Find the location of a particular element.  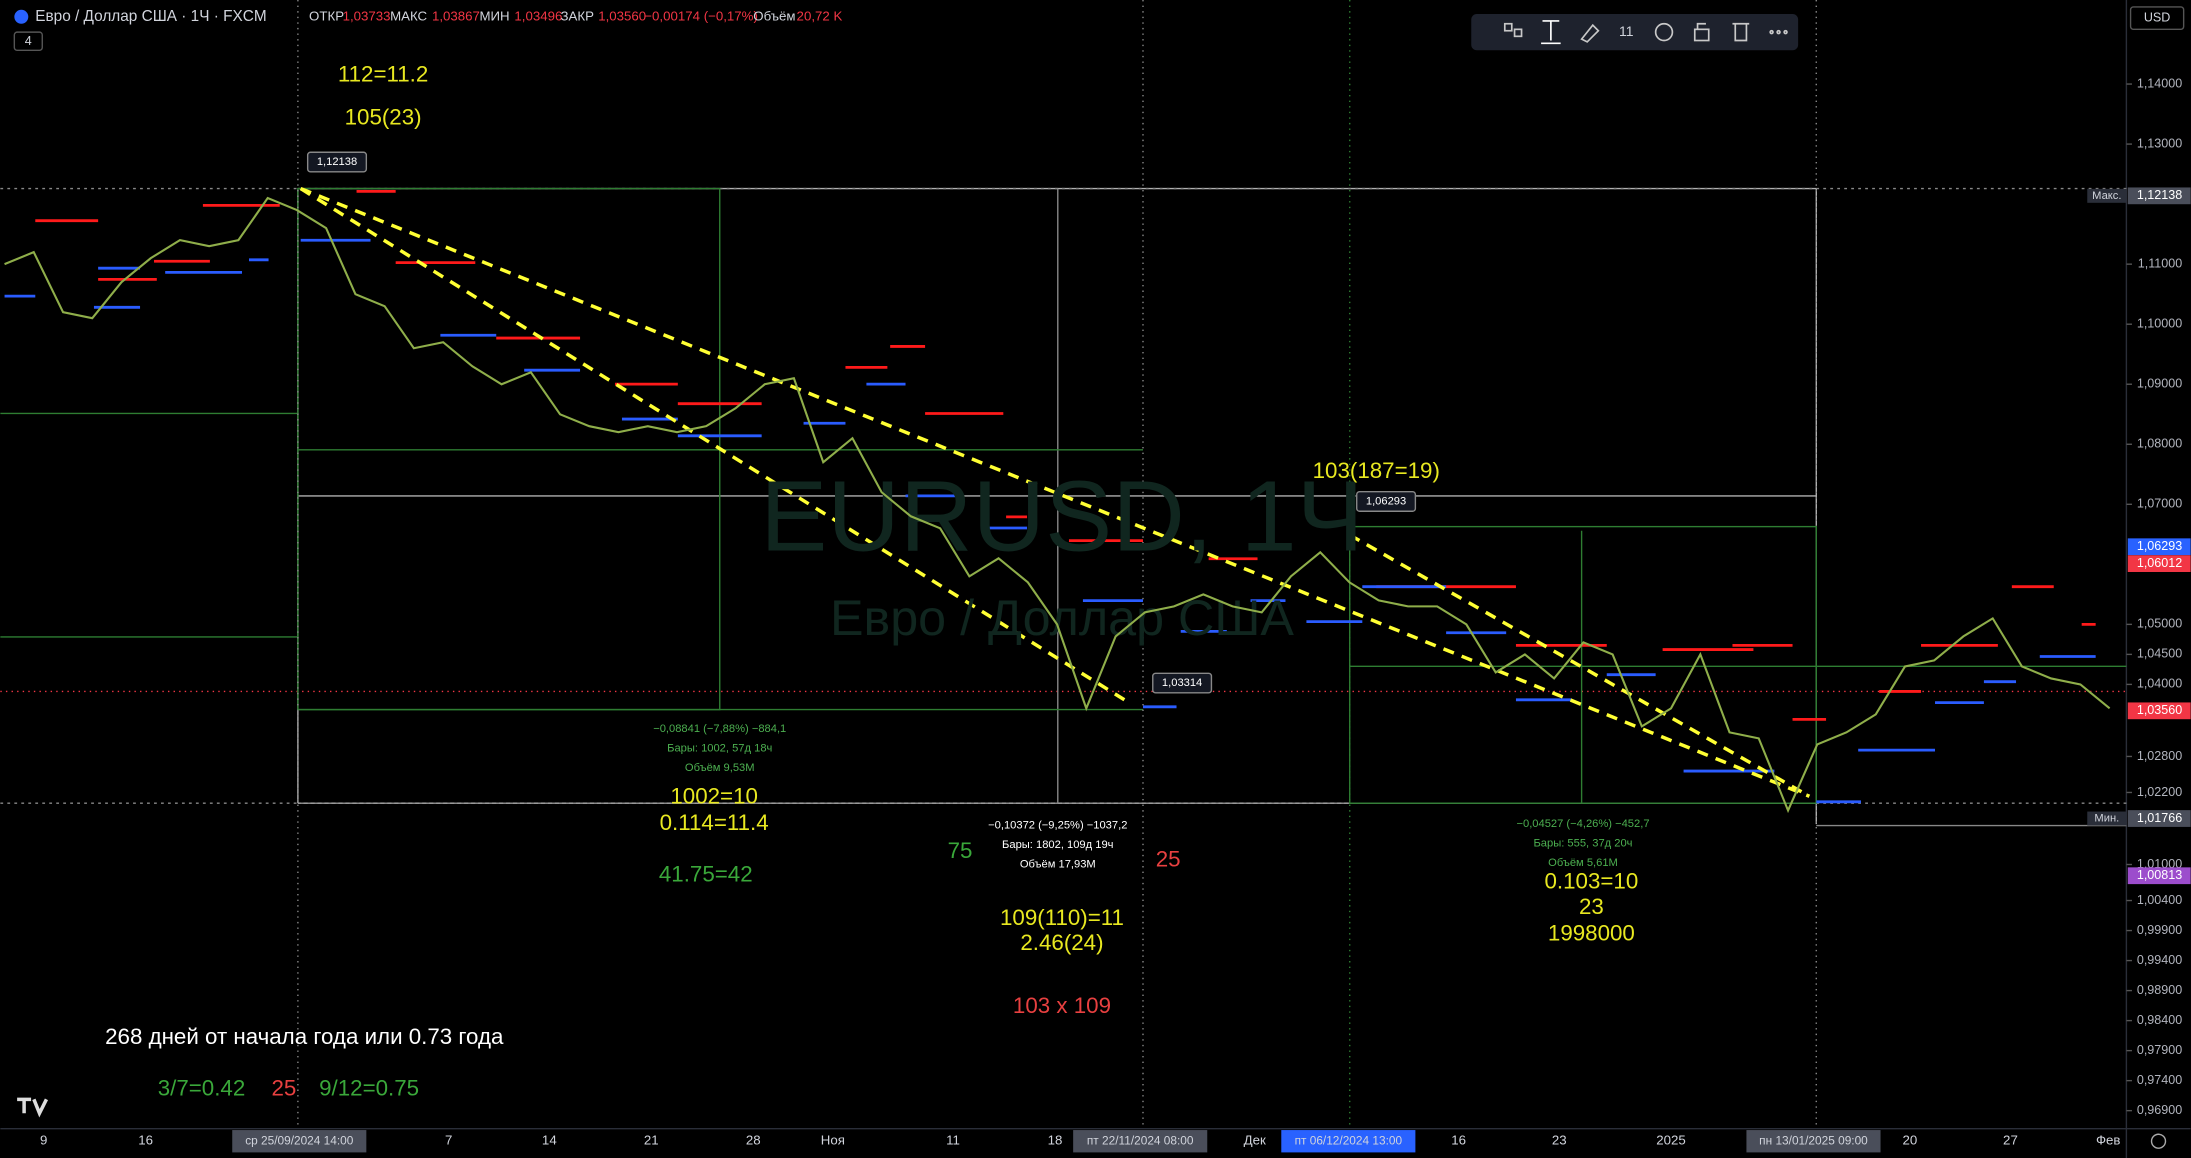

annotation: 23 is located at coordinates (1591, 906).